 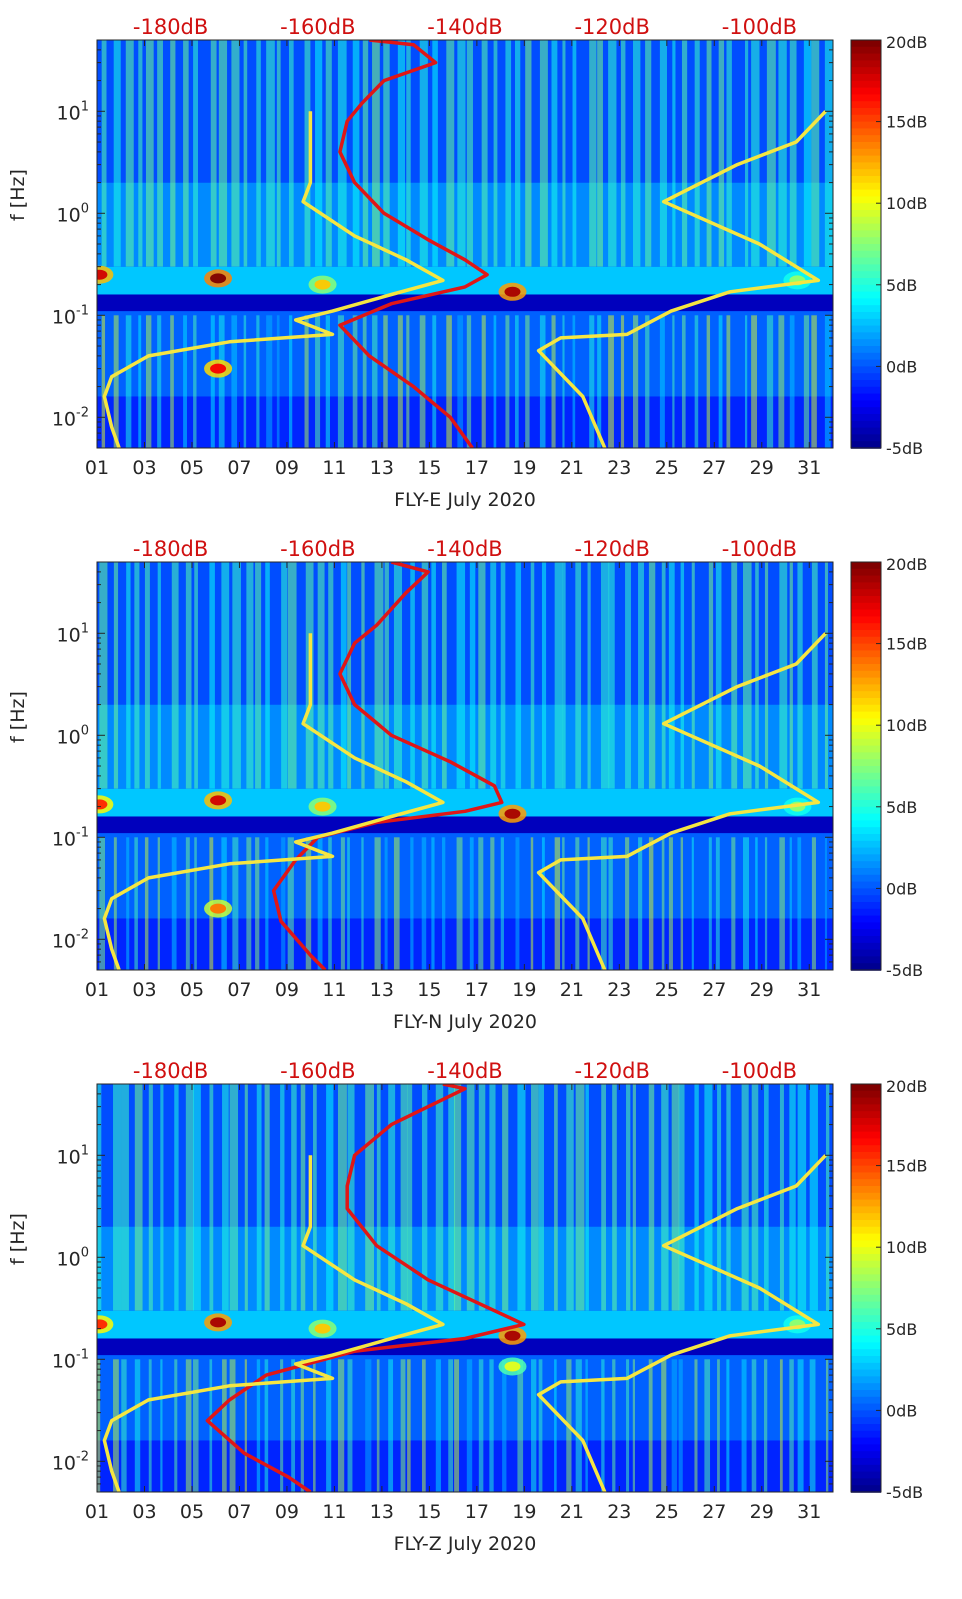 What do you see at coordinates (73, 213) in the screenshot?
I see `y-tick-label: 10⁰` at bounding box center [73, 213].